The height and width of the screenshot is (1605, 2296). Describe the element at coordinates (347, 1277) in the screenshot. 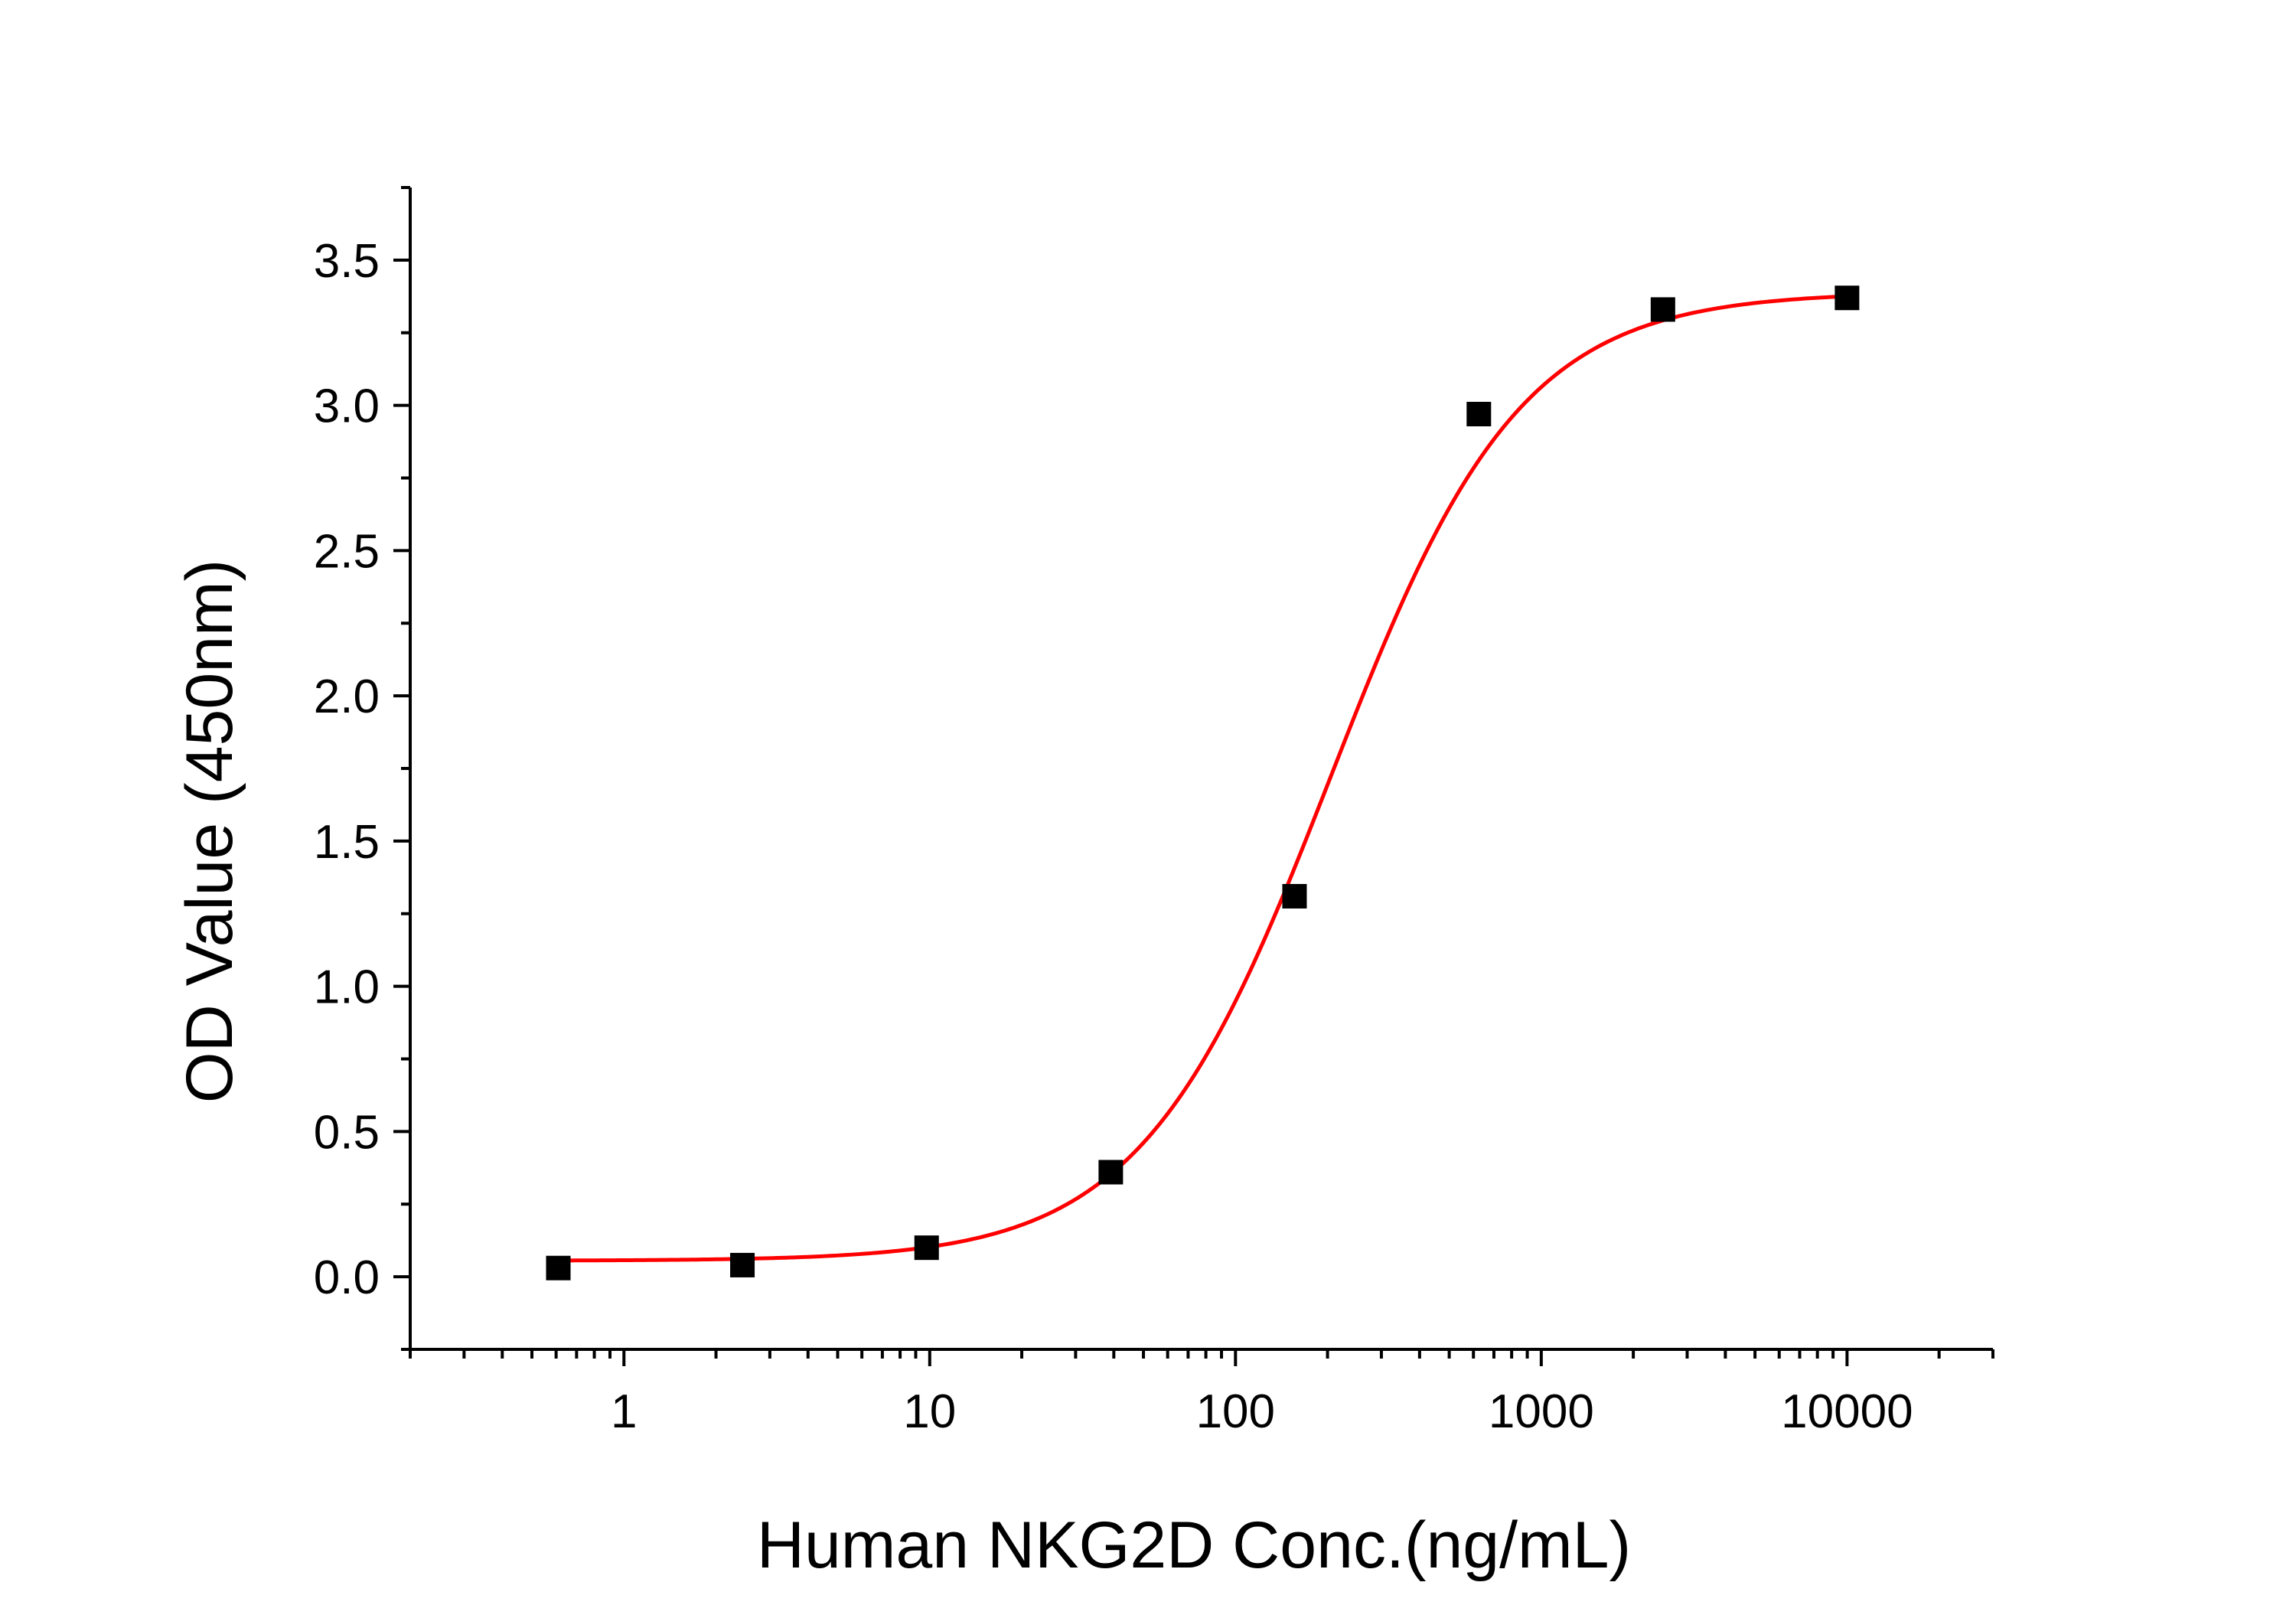

I see `y-tick-label: 0.0` at that location.